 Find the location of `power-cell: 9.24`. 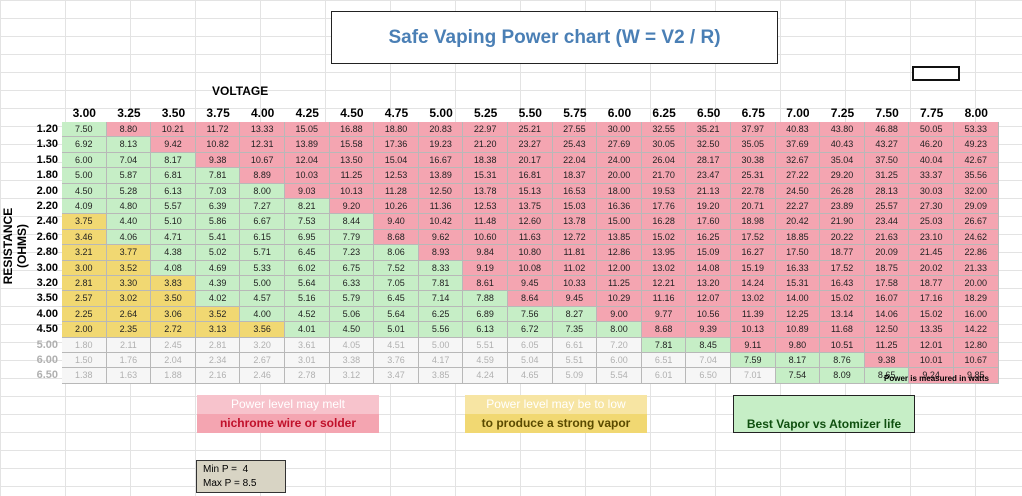

power-cell: 9.24 is located at coordinates (931, 376).